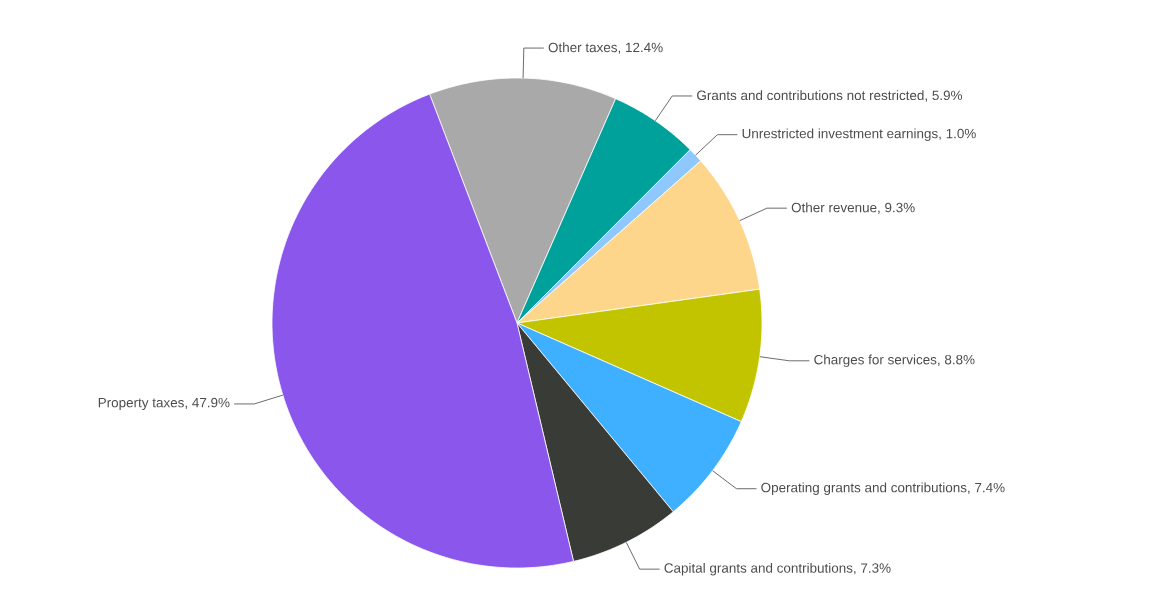  What do you see at coordinates (853, 208) in the screenshot?
I see `slice-label: Other revenue, 9.3%` at bounding box center [853, 208].